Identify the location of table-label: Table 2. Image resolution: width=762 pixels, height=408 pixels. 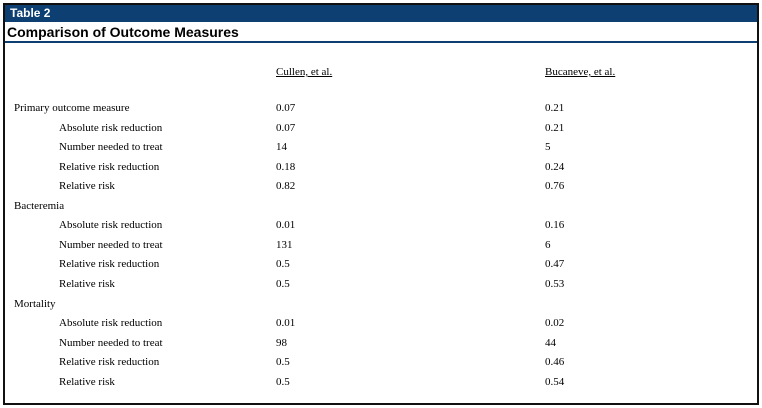
(381, 13).